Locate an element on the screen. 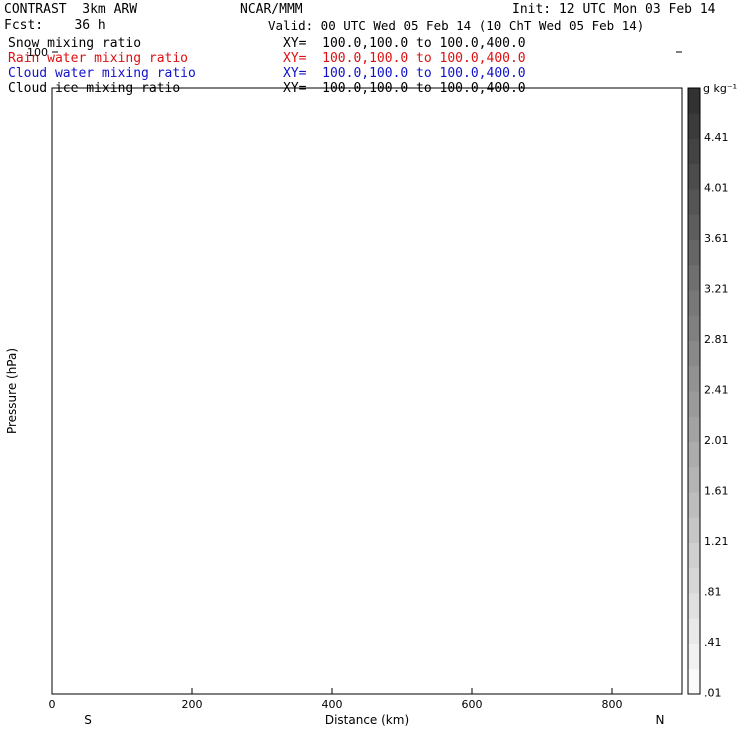 This screenshot has height=740, width=740. y-axis-label: Pressure (hPa) is located at coordinates (12, 391).